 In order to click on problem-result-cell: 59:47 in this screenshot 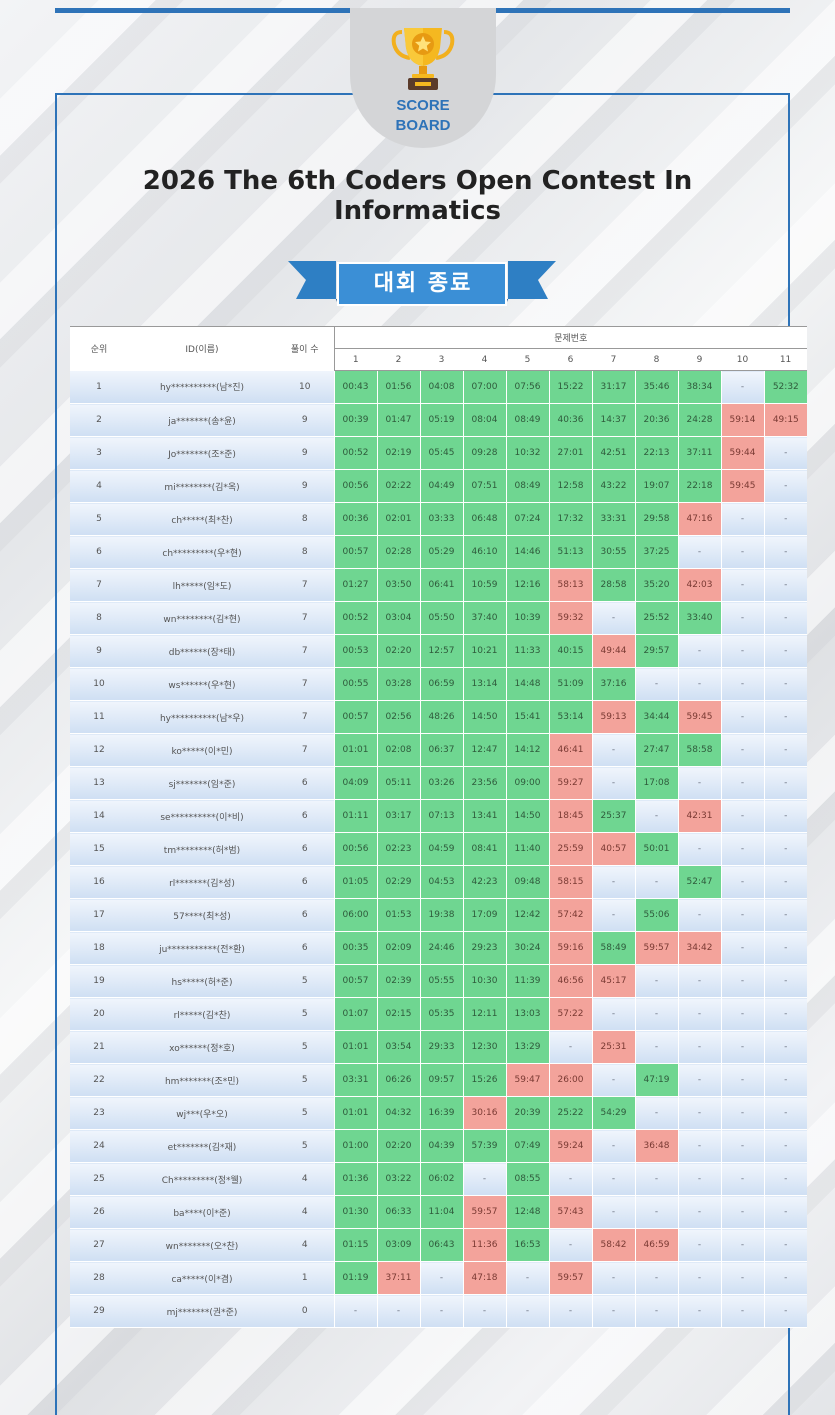, I will do `click(527, 1080)`.